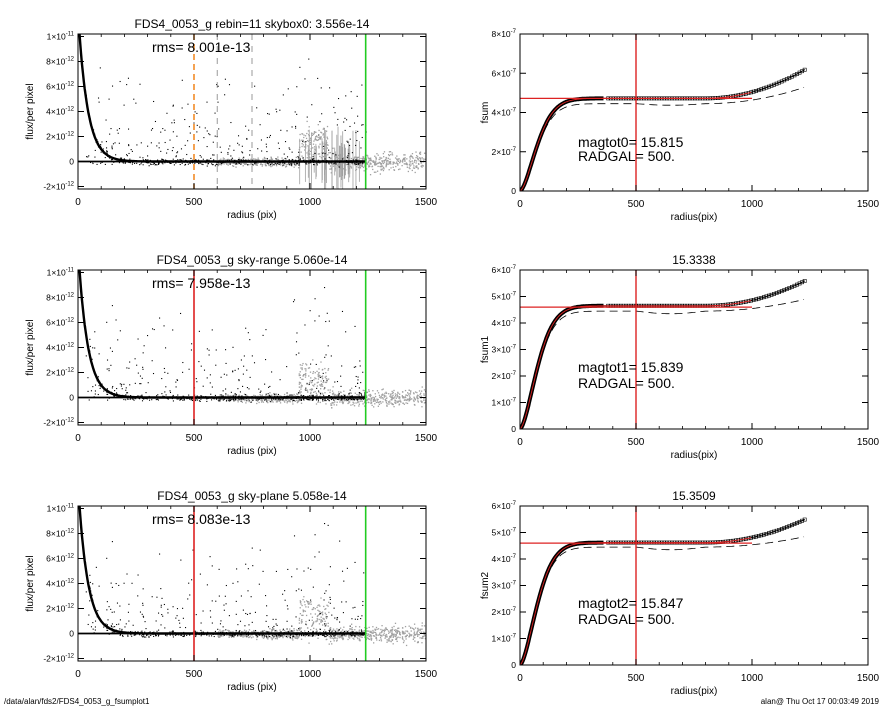 This screenshot has height=713, width=885. Describe the element at coordinates (868, 442) in the screenshot. I see `x-tick-label: 1500` at that location.